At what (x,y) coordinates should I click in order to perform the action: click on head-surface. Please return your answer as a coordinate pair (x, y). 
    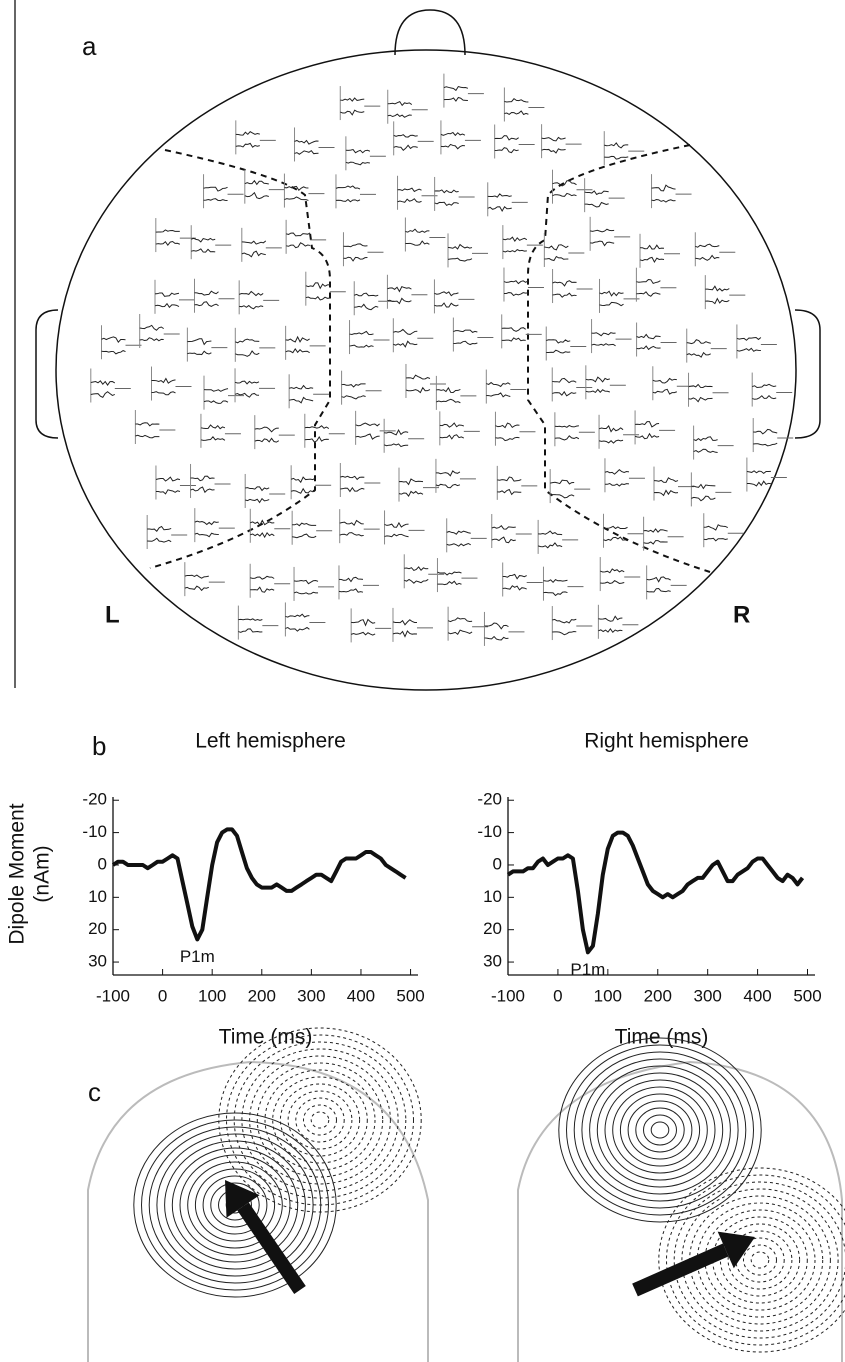
    Looking at the image, I should click on (258, 1211).